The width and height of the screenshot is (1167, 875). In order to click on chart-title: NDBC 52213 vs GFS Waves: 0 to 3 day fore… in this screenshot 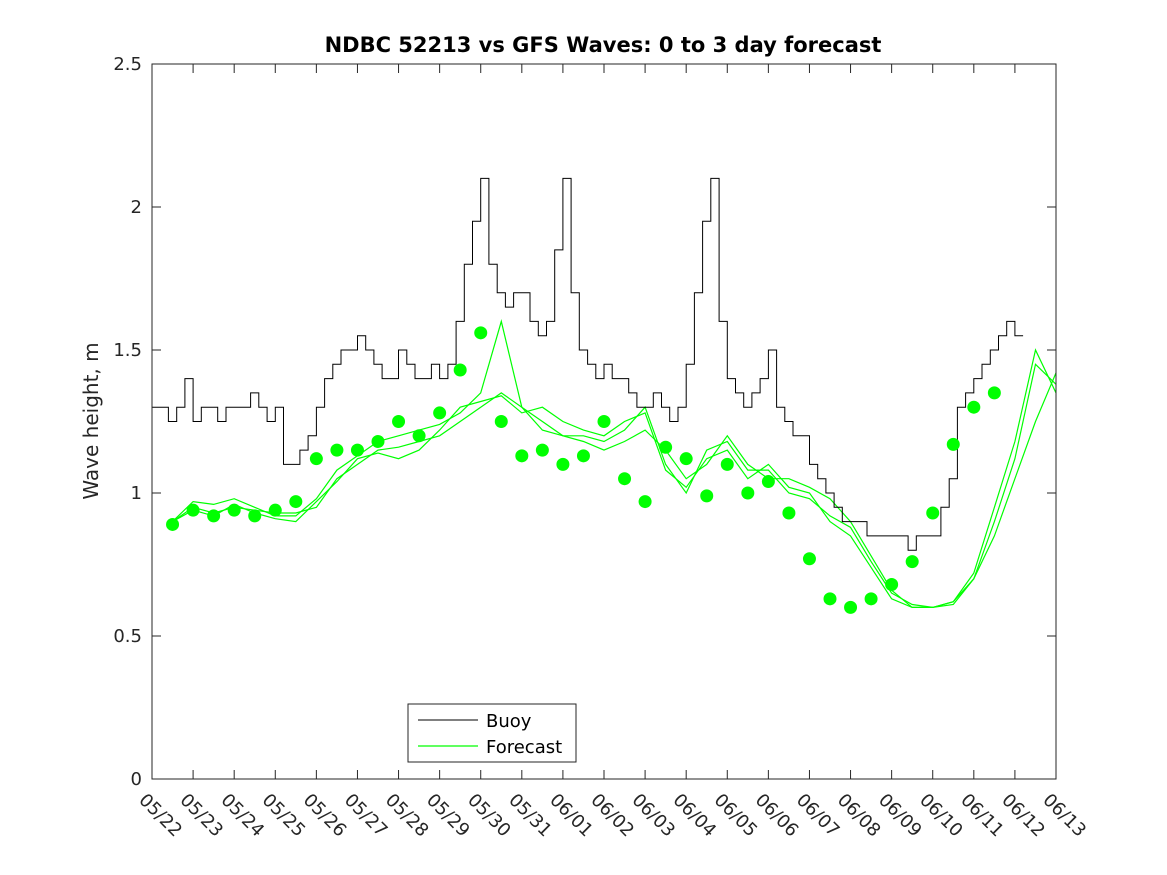, I will do `click(603, 45)`.